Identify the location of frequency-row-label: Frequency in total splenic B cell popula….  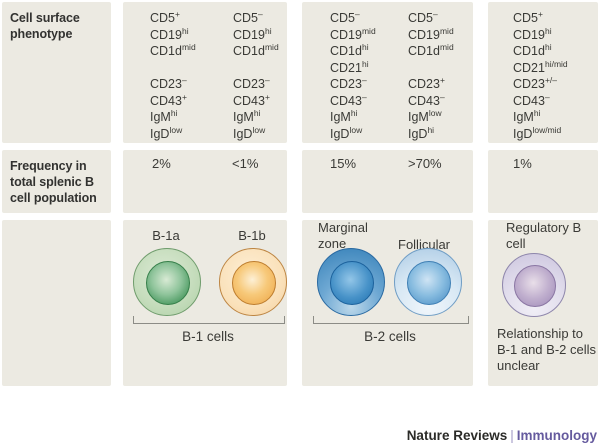
(53, 182).